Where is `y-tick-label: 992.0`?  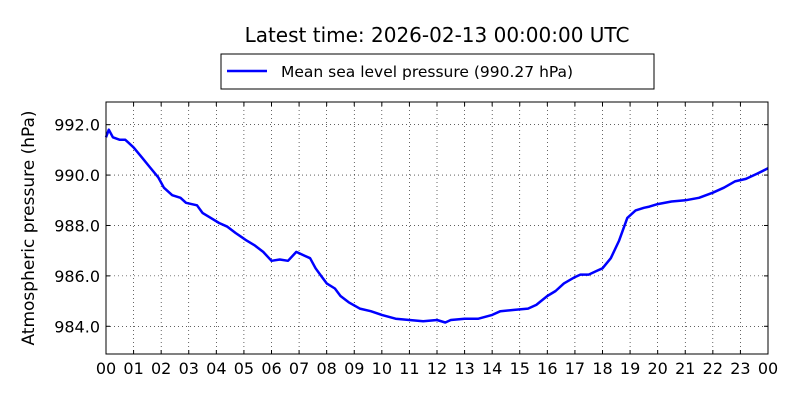
y-tick-label: 992.0 is located at coordinates (77, 125).